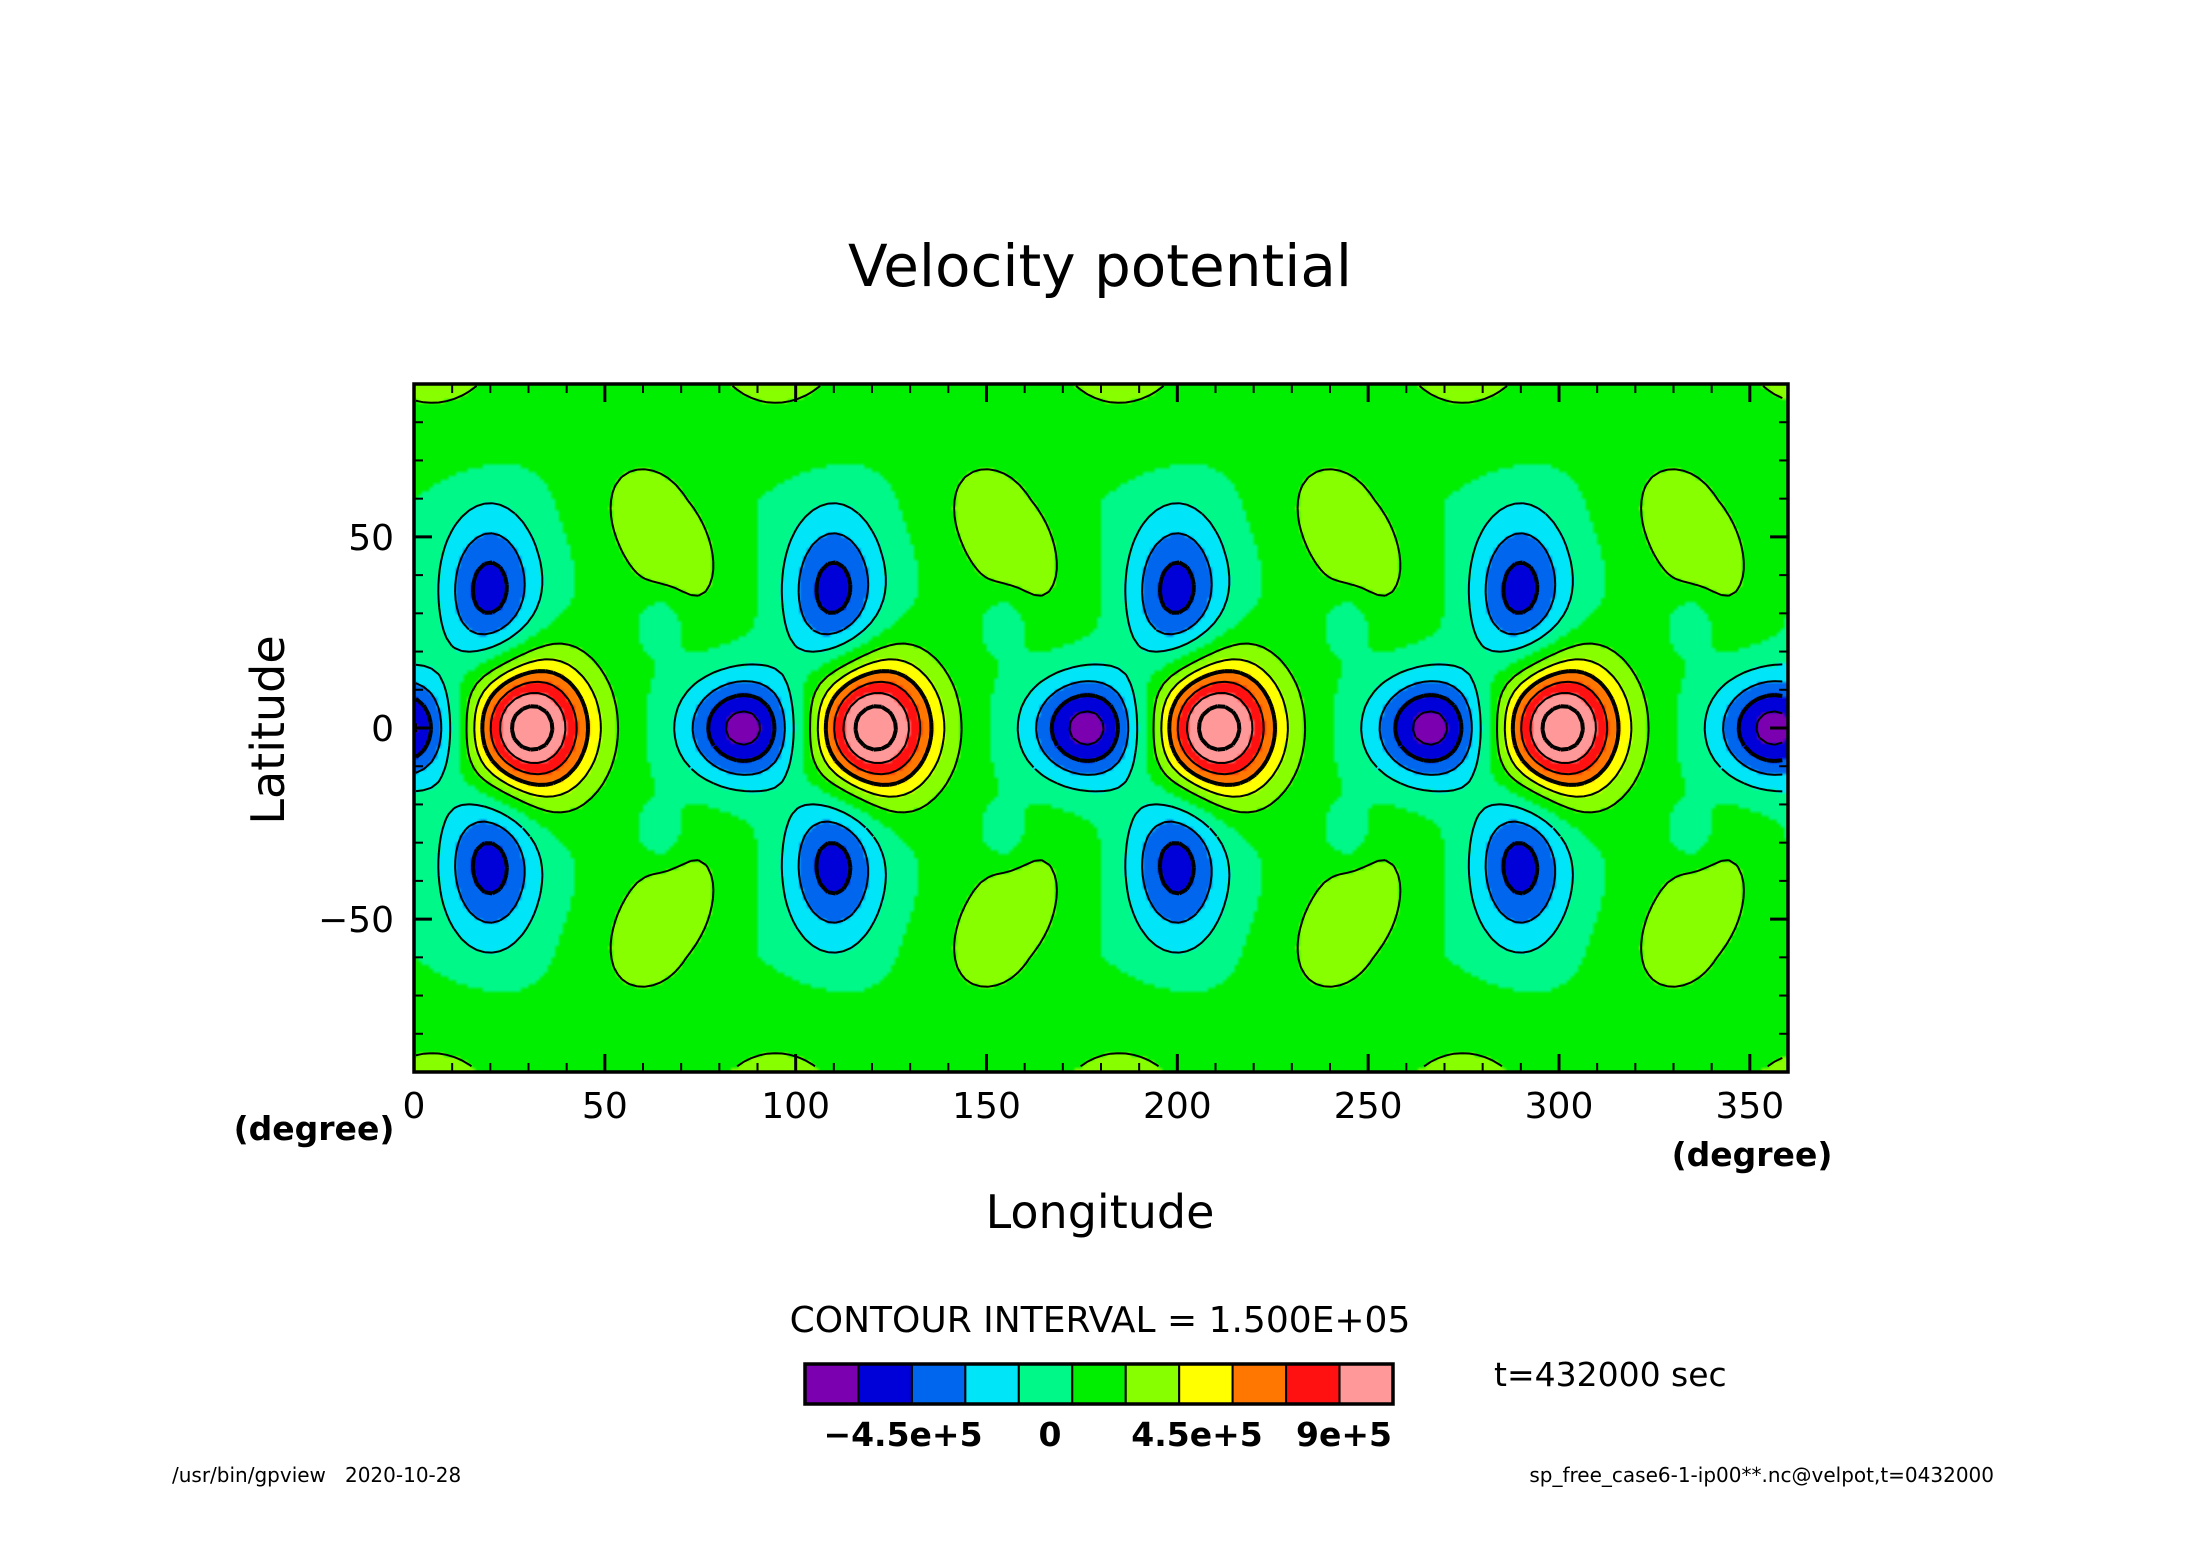  Describe the element at coordinates (1100, 266) in the screenshot. I see `chart-title: Velocity potential` at that location.